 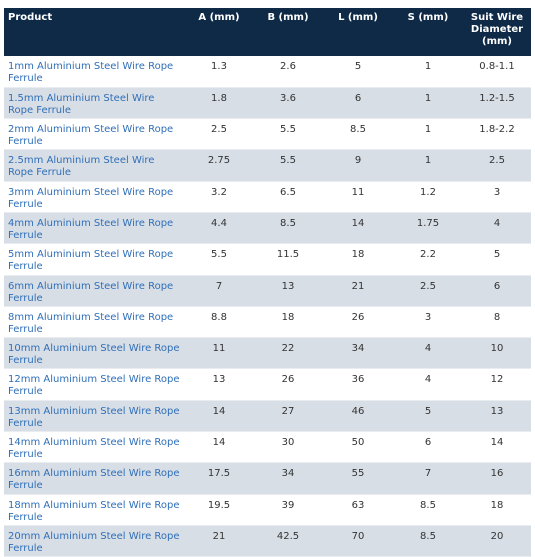 I want to click on value-cell: 36, so click(x=358, y=384).